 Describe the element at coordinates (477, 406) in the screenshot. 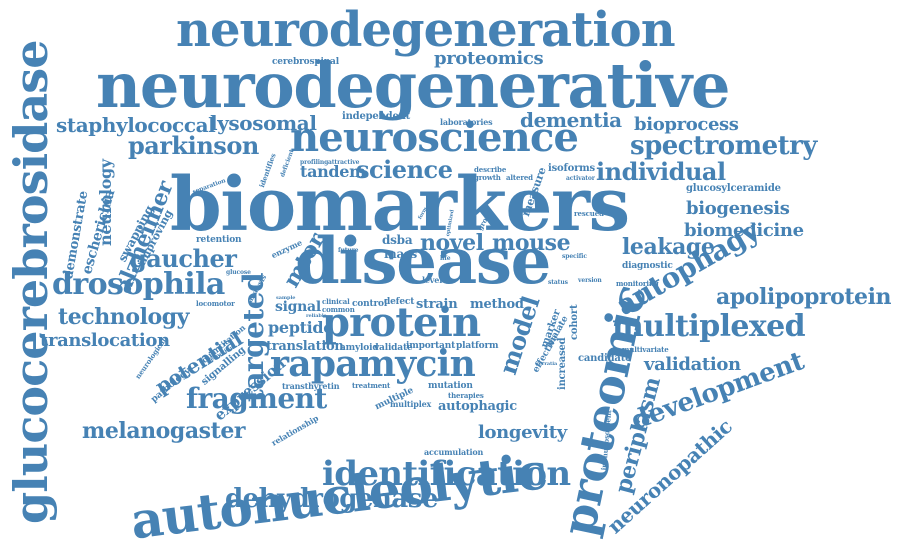

I see `word-autophagic: autophagic` at that location.